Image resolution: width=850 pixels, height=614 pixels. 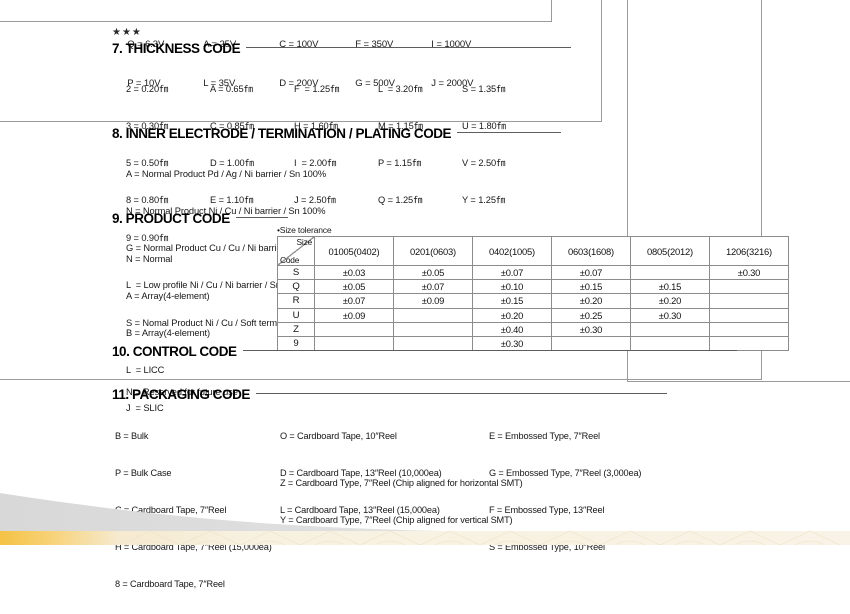 I want to click on thickness-cell: M = 1.15㎙, so click(x=400, y=126).